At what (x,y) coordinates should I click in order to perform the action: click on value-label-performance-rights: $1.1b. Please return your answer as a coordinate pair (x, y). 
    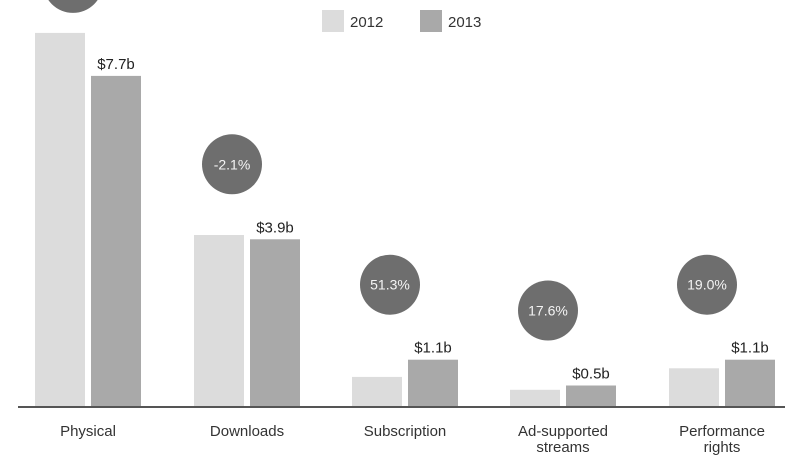
    Looking at the image, I should click on (750, 348).